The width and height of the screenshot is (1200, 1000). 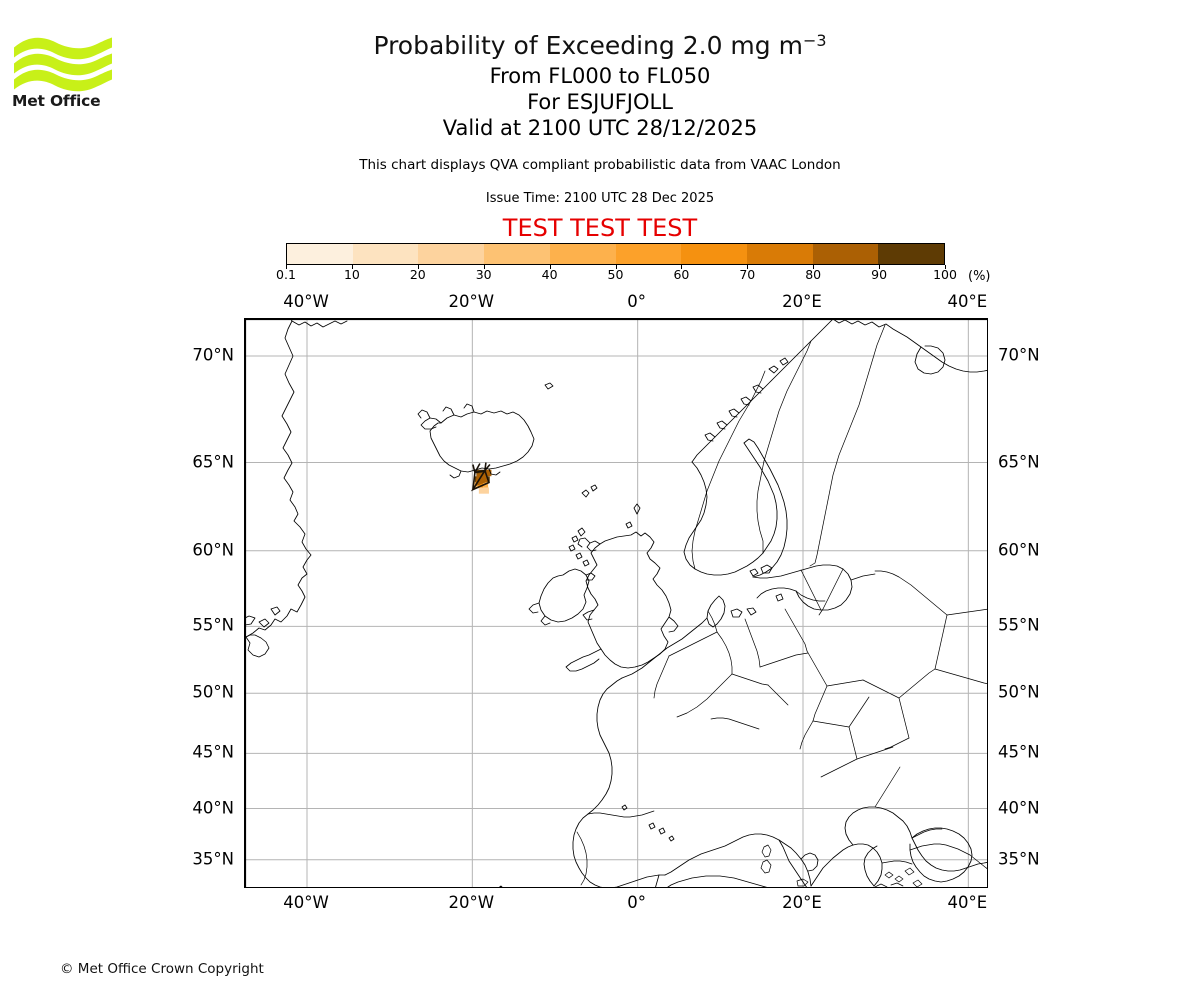 What do you see at coordinates (1019, 355) in the screenshot?
I see `lat-tick-label-right-70°N: 70°N` at bounding box center [1019, 355].